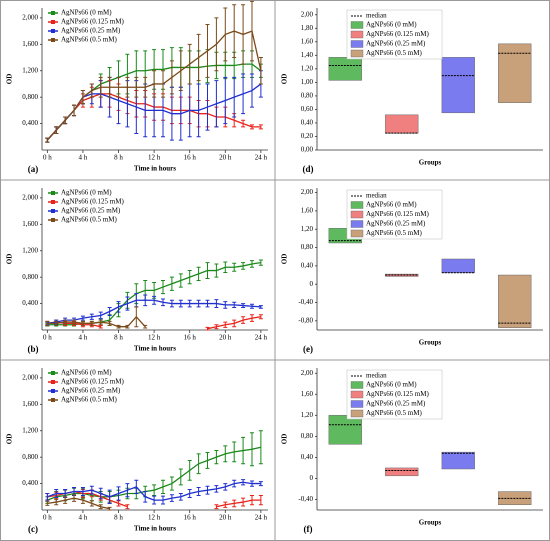  What do you see at coordinates (190, 518) in the screenshot?
I see `x-tick-label: 16 h` at bounding box center [190, 518].